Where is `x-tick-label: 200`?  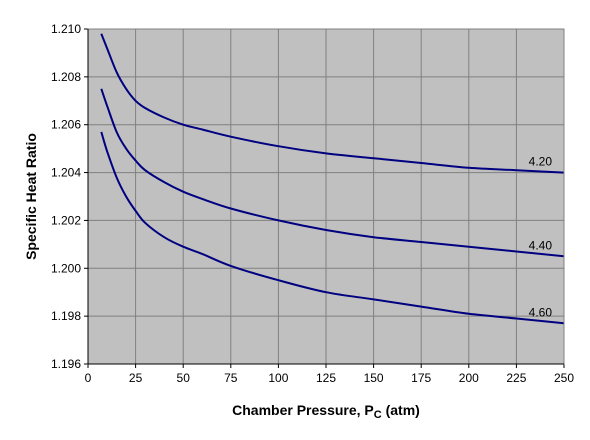
x-tick-label: 200 is located at coordinates (469, 378).